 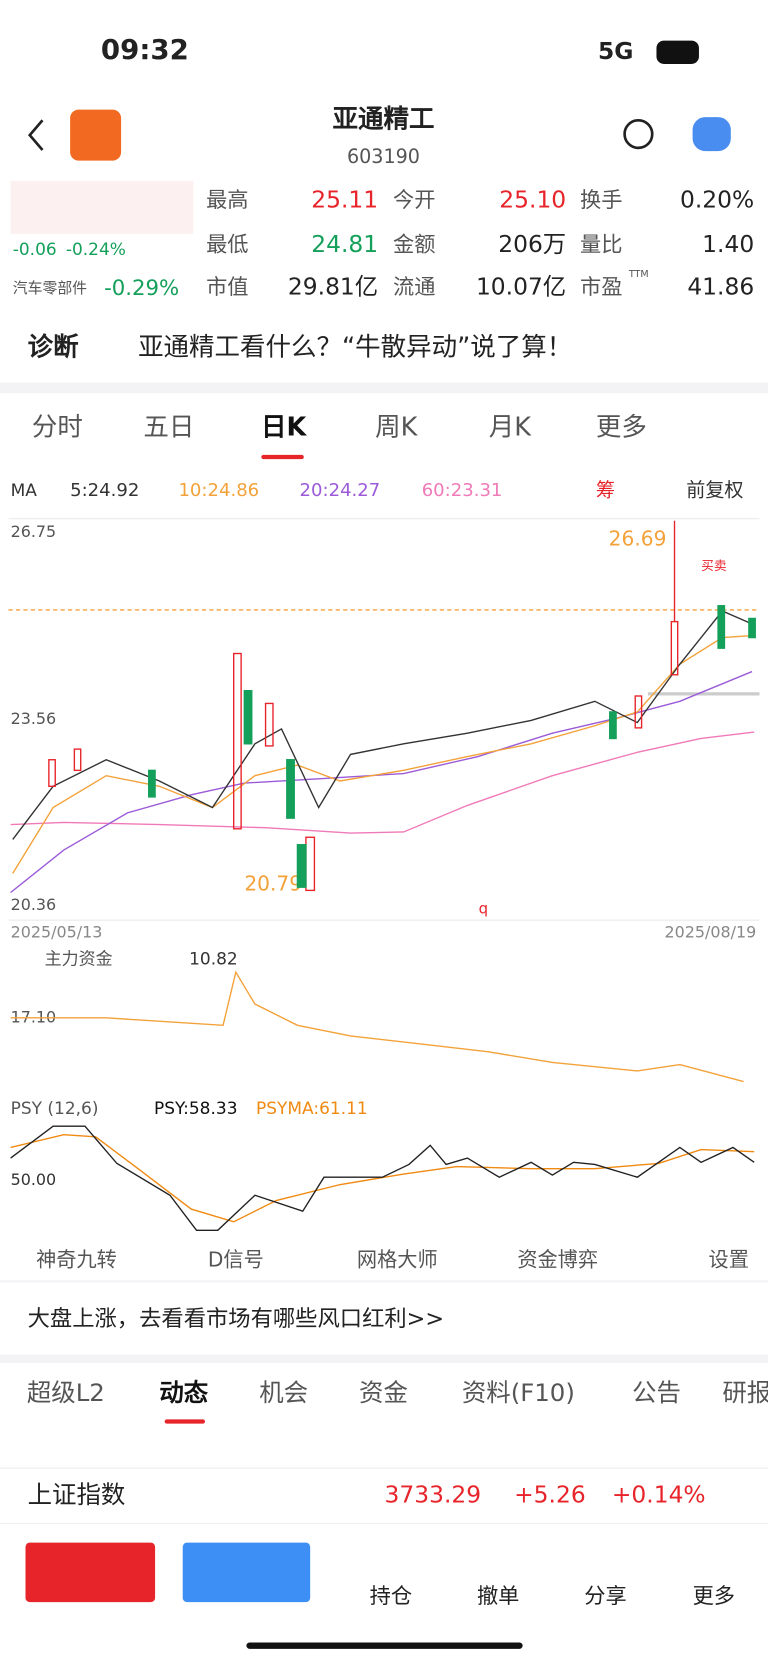 I want to click on ma-value: 10:24.86, so click(x=218, y=490).